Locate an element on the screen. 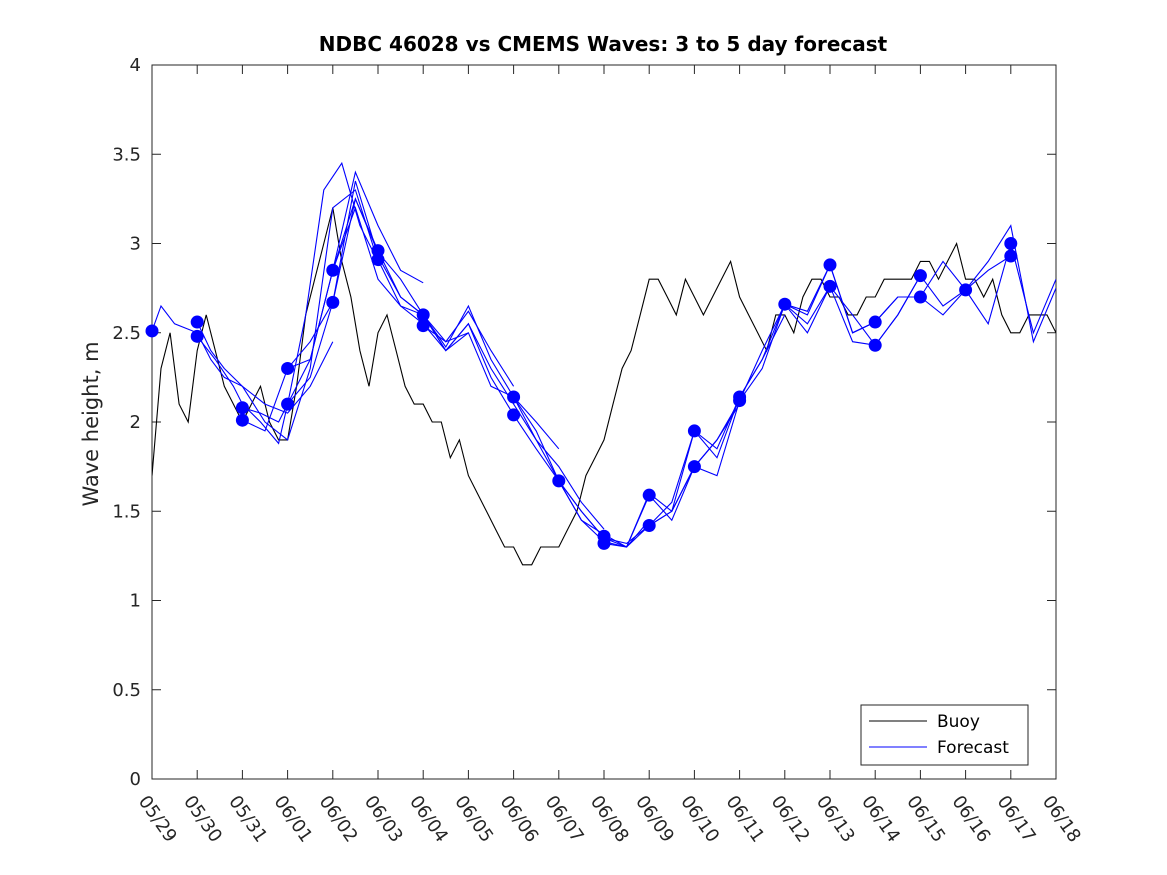  y-tick-label: 4 is located at coordinates (135, 65).